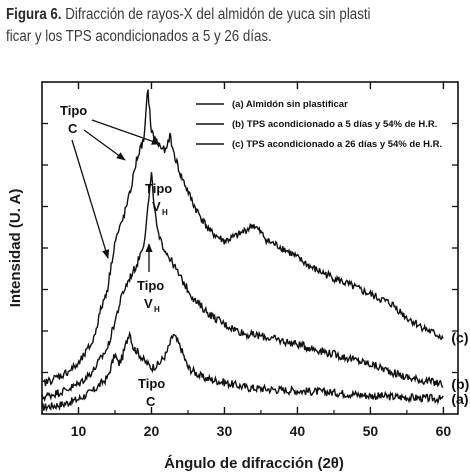  Describe the element at coordinates (15, 248) in the screenshot. I see `y-axis-label: Intensidad (U. A)` at that location.